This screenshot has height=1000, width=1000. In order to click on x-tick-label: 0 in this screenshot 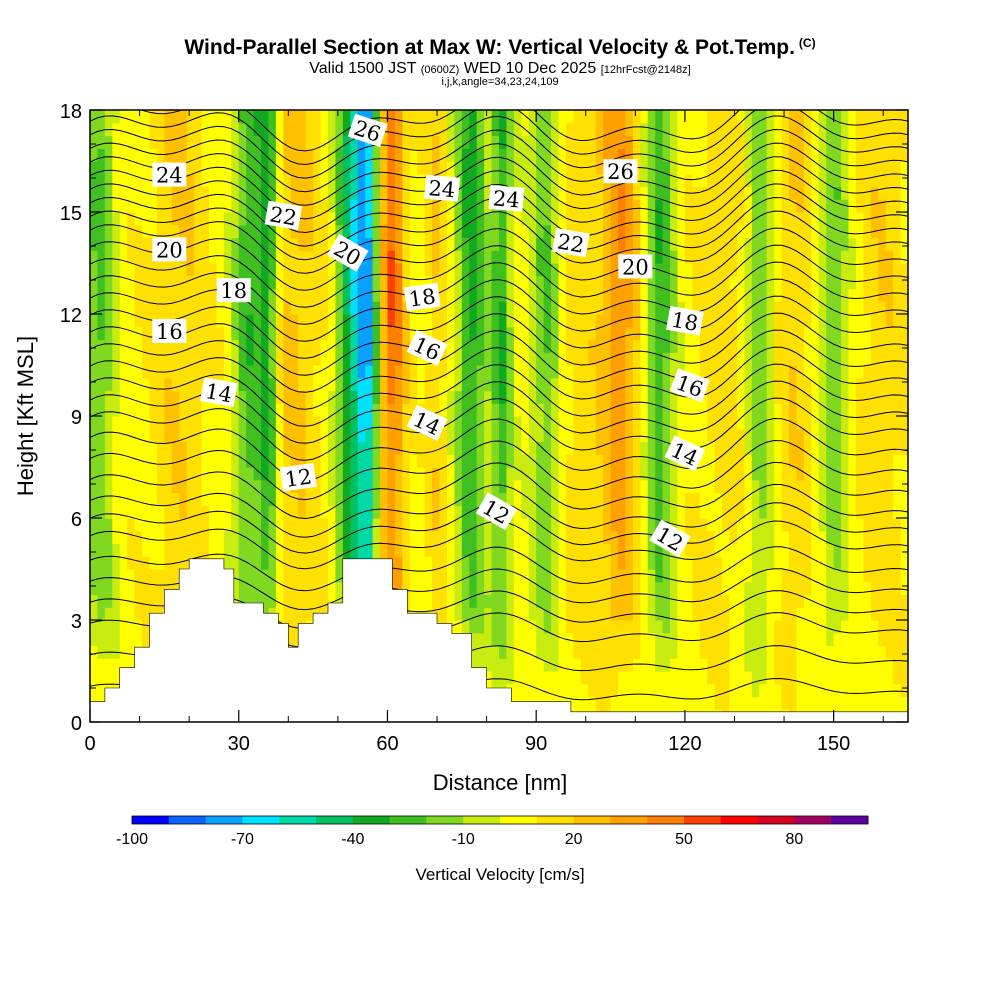, I will do `click(89, 744)`.